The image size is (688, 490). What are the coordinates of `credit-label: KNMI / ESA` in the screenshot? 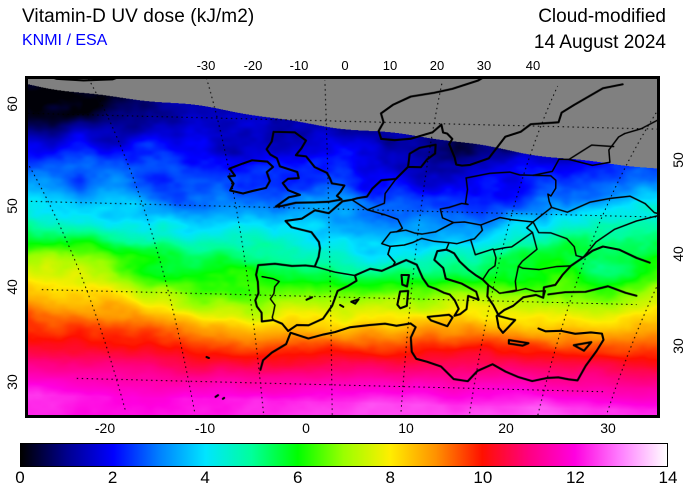 It's located at (65, 40).